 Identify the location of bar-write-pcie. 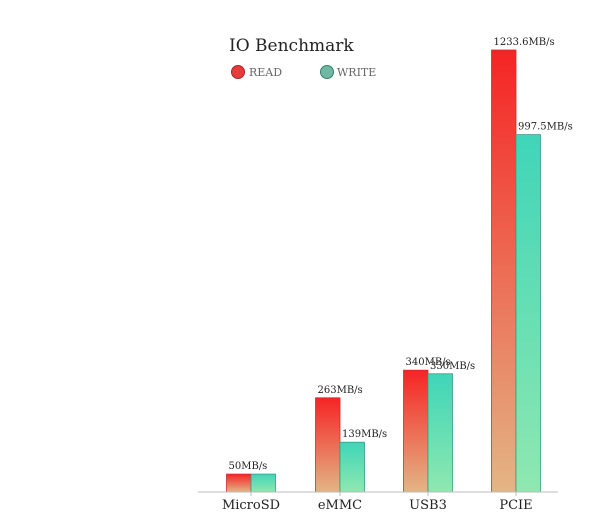
(528, 313).